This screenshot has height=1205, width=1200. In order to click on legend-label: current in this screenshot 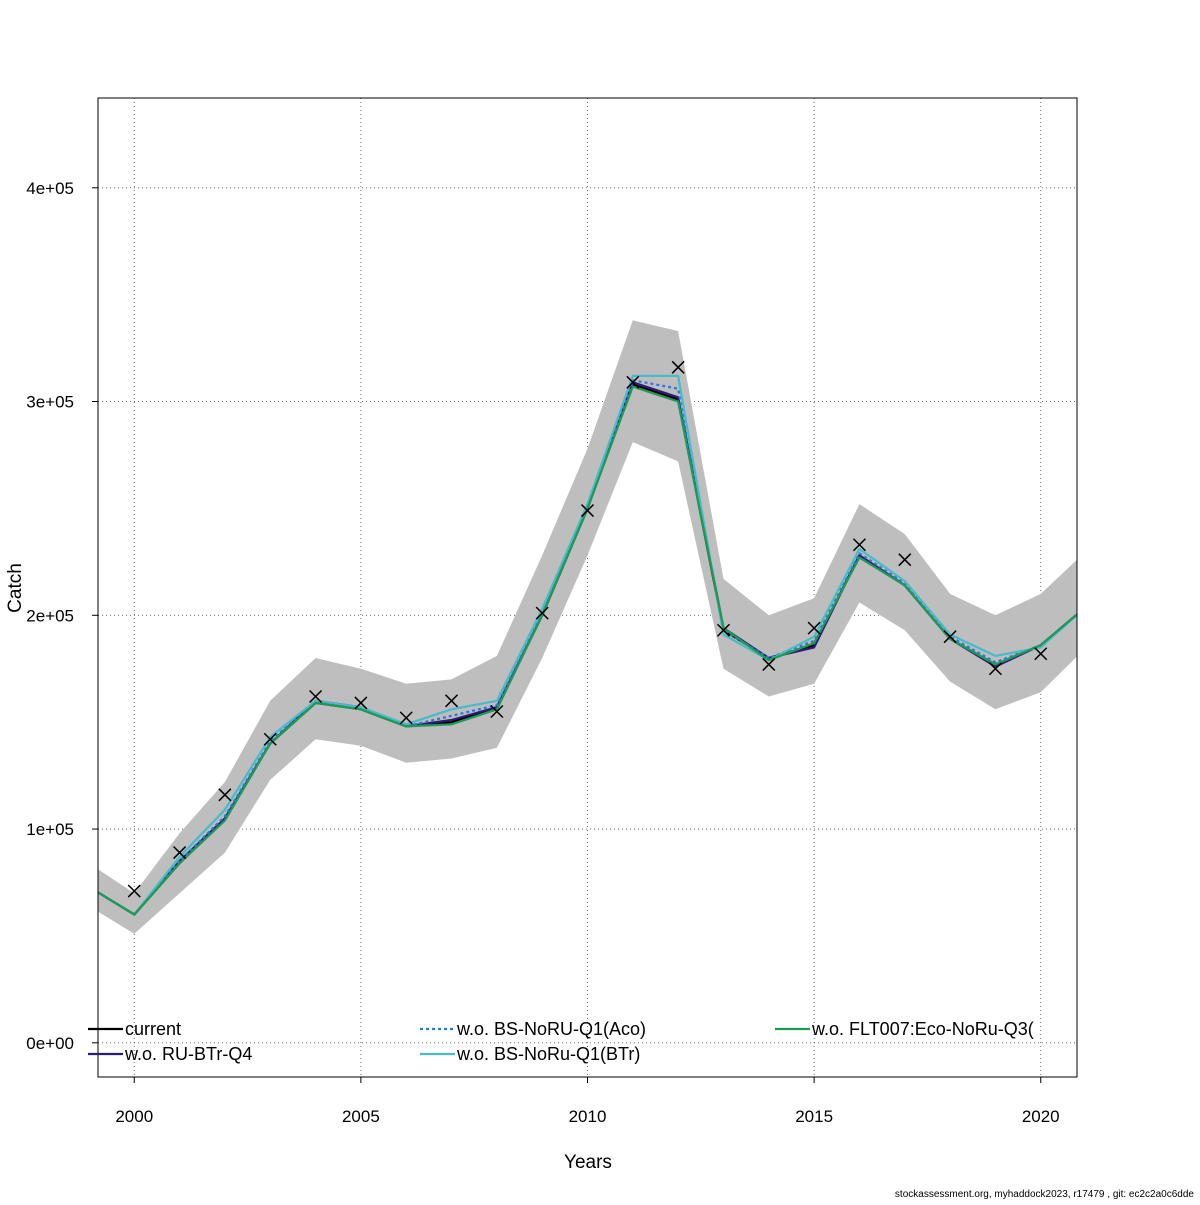, I will do `click(153, 1029)`.